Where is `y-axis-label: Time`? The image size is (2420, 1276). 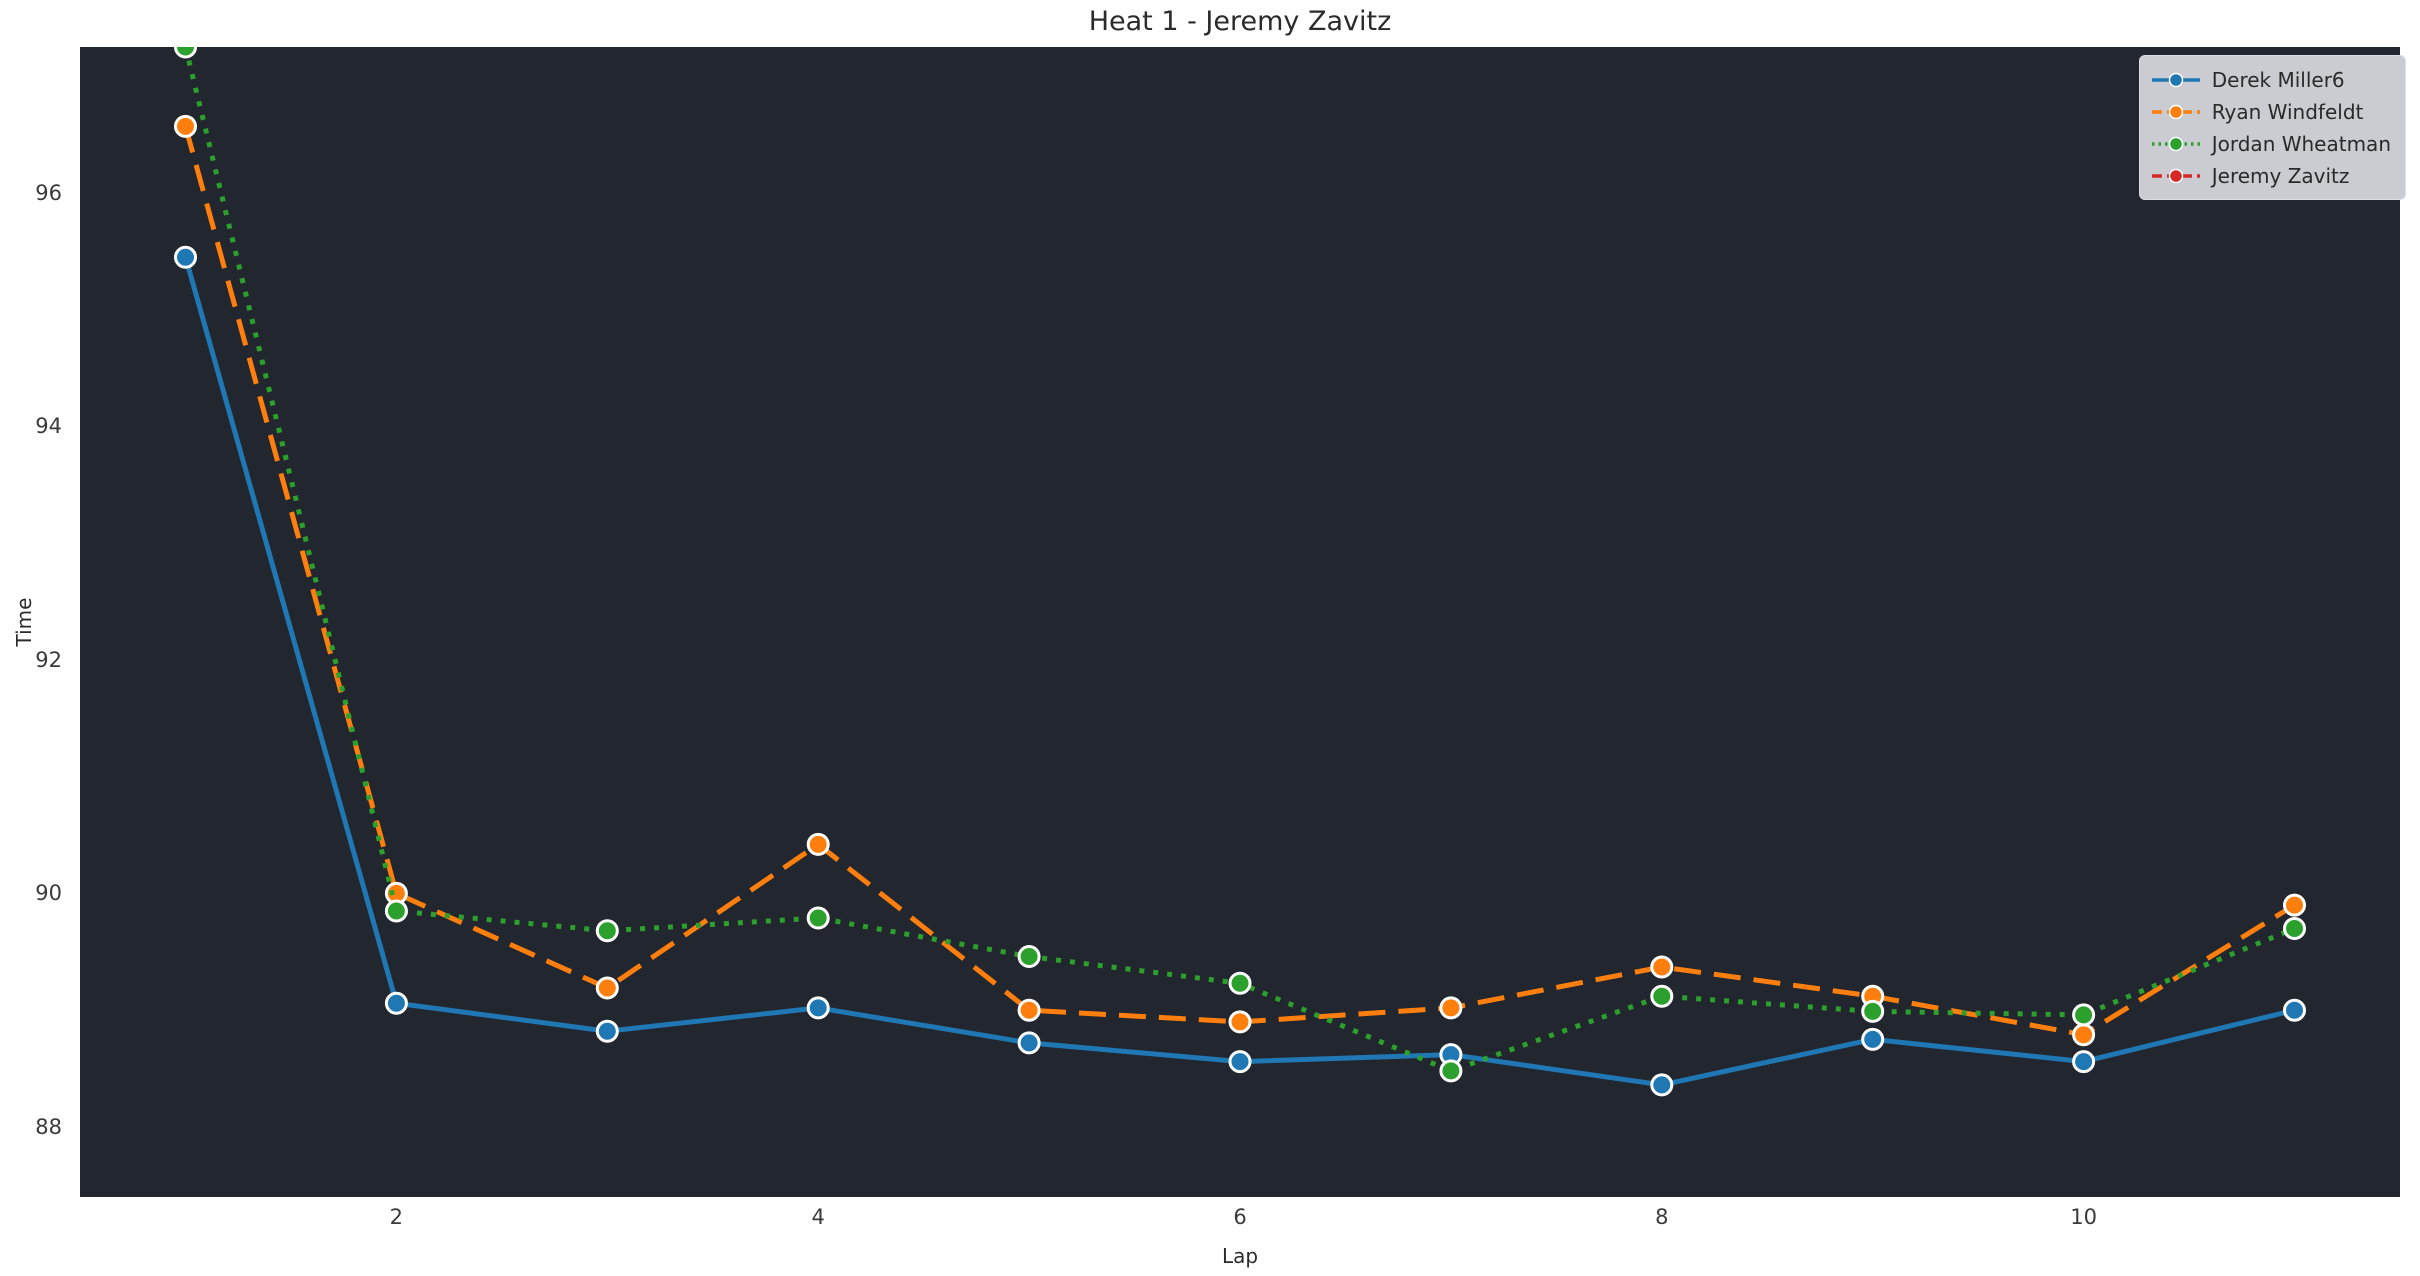 y-axis-label: Time is located at coordinates (24, 622).